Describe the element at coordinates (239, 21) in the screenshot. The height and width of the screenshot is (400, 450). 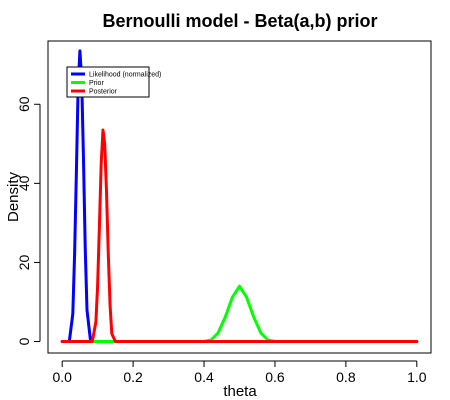
I see `chart-title: Bernoulli model - Beta(a,b) prior` at that location.